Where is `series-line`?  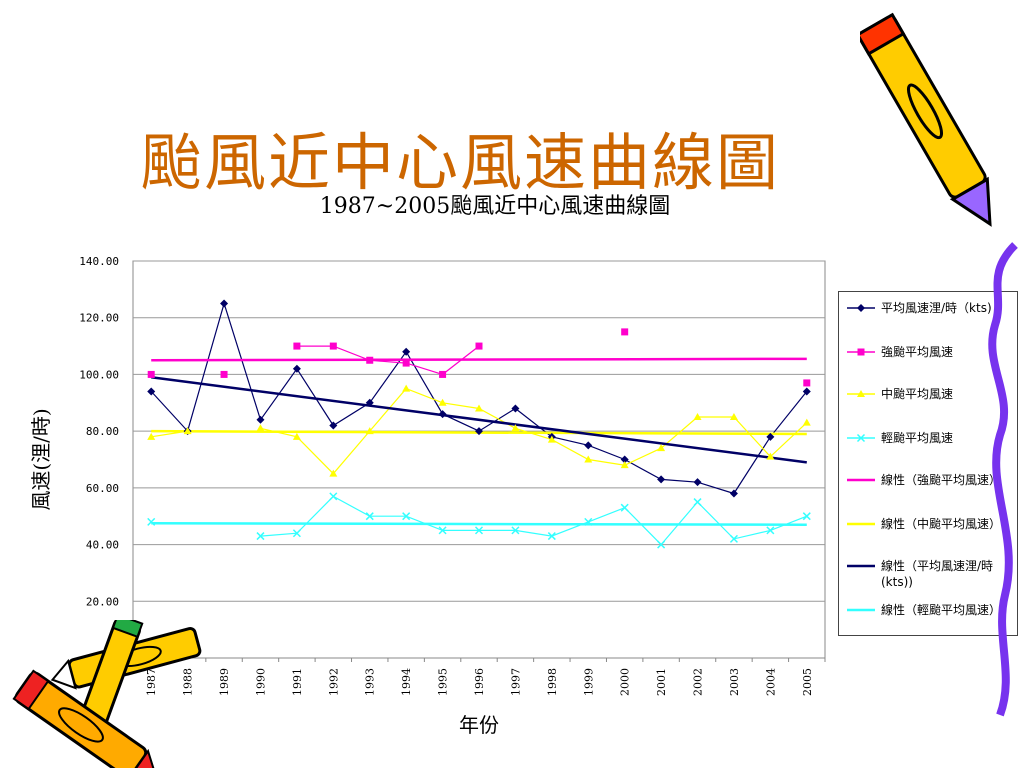
series-line is located at coordinates (534, 520).